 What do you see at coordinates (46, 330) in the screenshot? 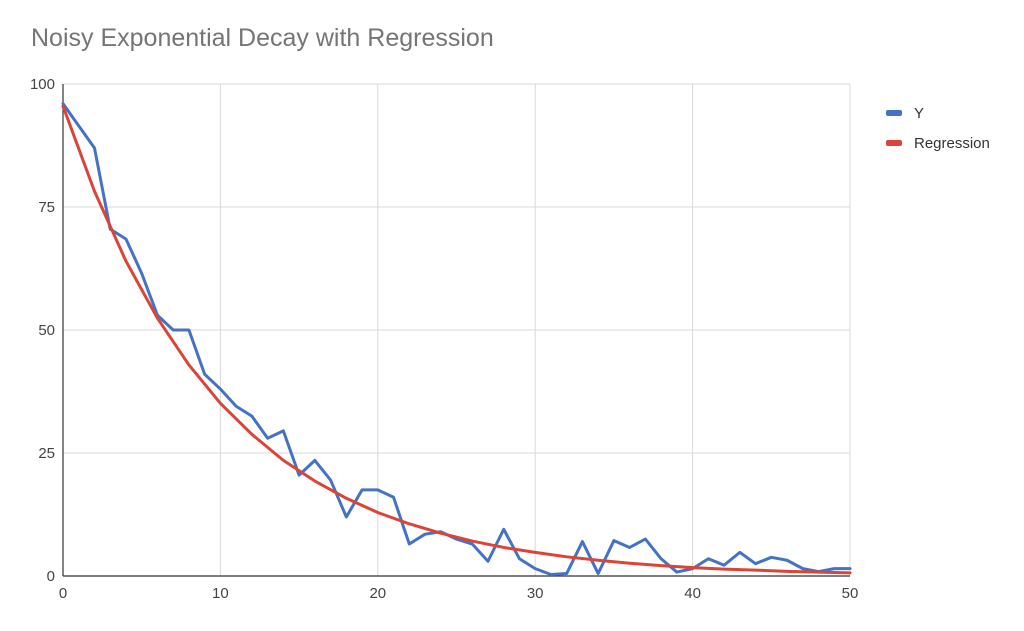
I see `y-tick-label: 50` at bounding box center [46, 330].